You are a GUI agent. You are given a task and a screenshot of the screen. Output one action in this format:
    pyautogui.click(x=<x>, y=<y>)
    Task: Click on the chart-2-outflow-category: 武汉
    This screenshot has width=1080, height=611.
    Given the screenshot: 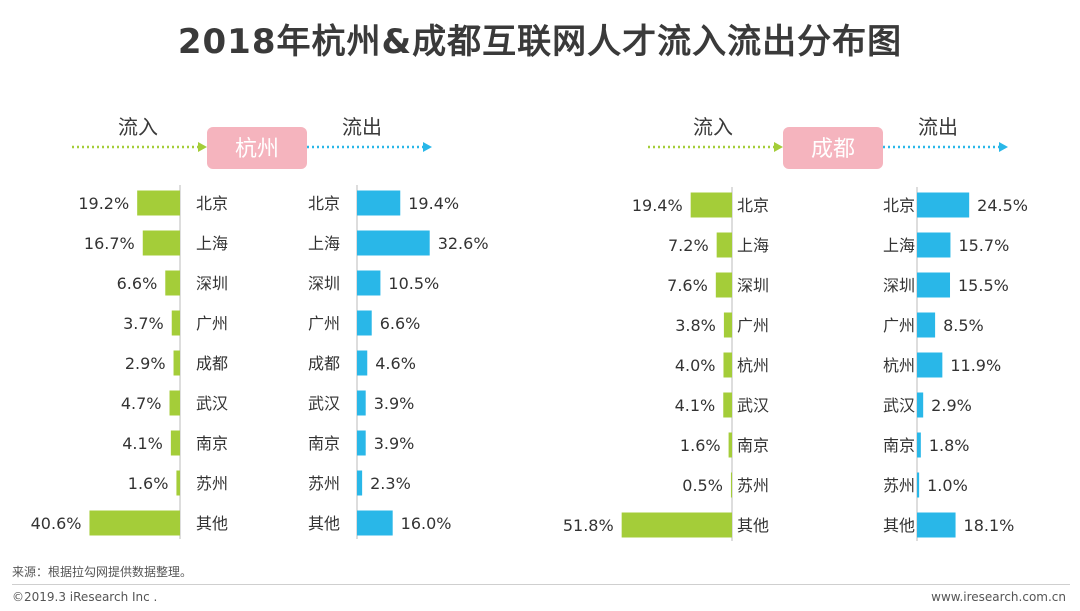 What is the action you would take?
    pyautogui.click(x=899, y=405)
    